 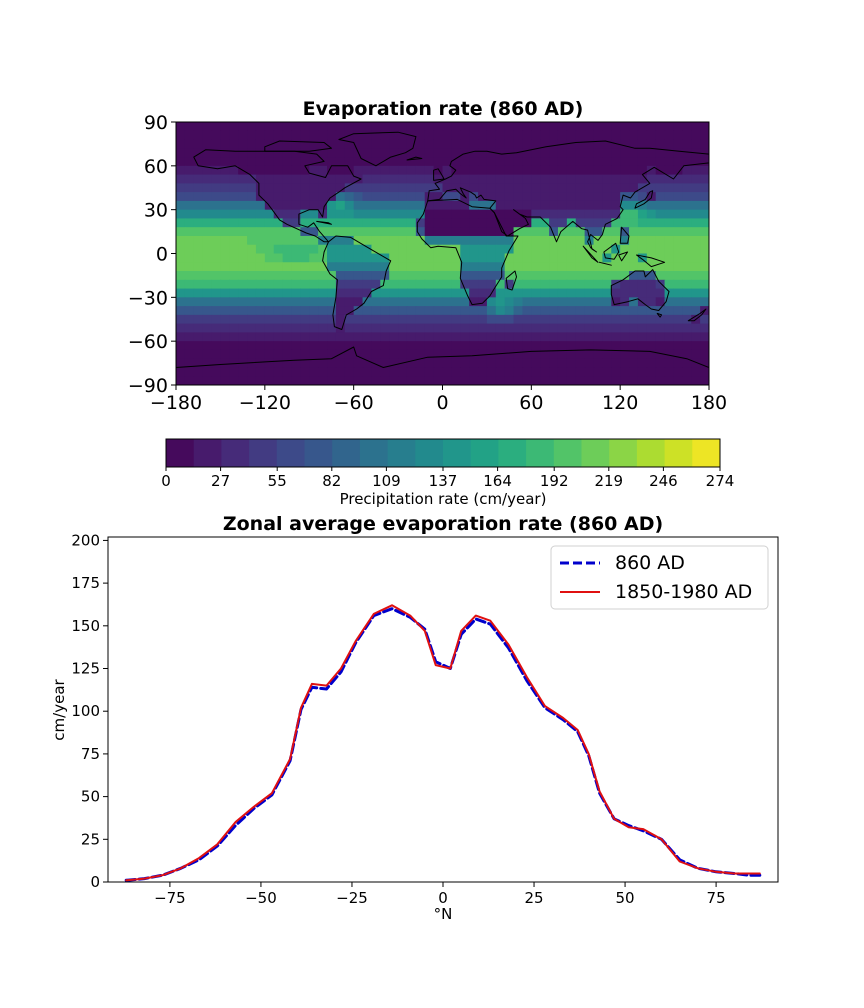 What do you see at coordinates (386, 481) in the screenshot?
I see `colorbar-tick-label: 109` at bounding box center [386, 481].